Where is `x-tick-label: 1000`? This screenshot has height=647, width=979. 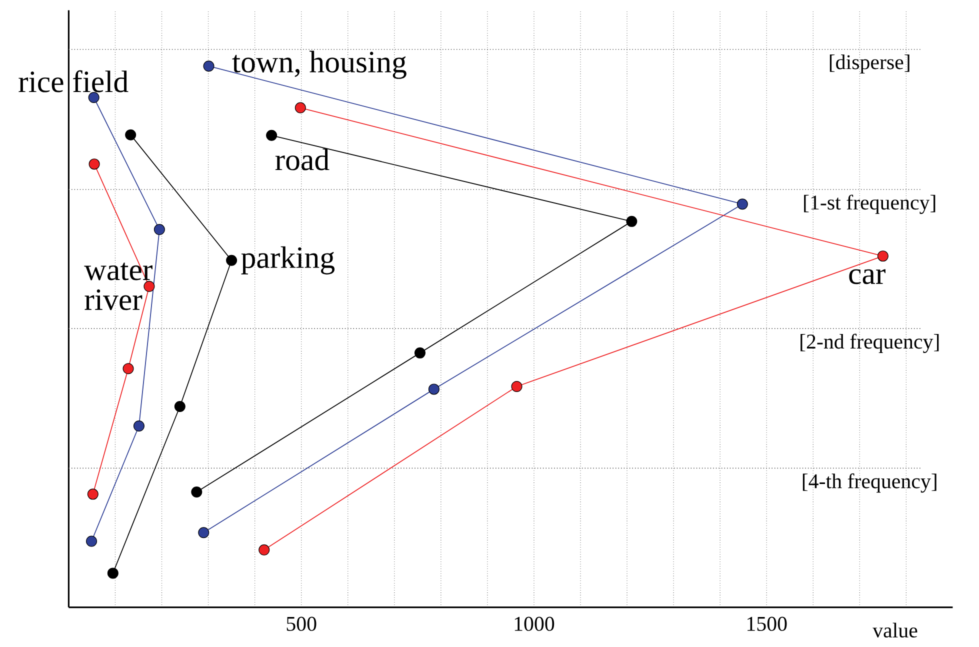 x-tick-label: 1000 is located at coordinates (534, 623).